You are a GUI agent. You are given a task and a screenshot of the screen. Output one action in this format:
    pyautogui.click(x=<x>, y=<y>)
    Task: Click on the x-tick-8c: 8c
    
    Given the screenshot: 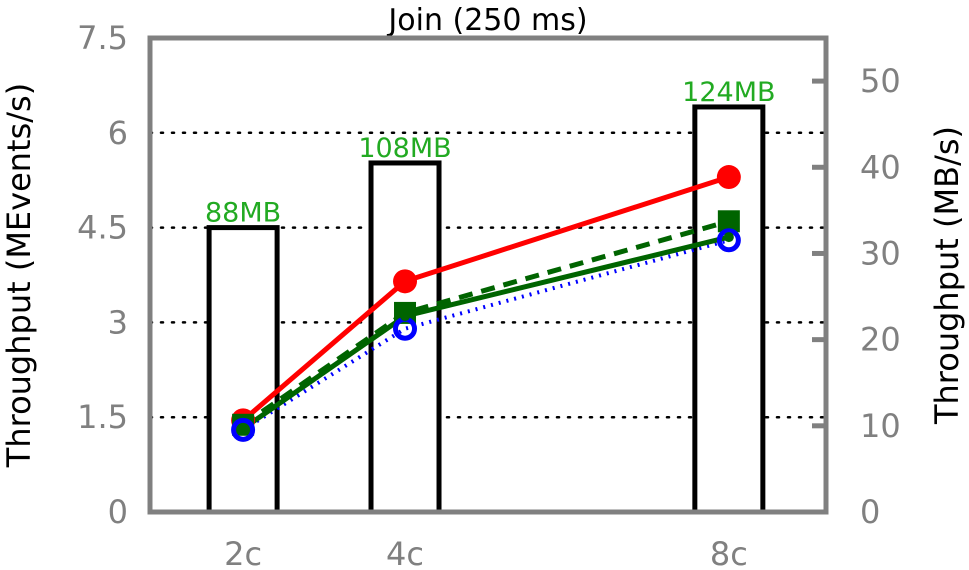 What is the action you would take?
    pyautogui.click(x=729, y=552)
    